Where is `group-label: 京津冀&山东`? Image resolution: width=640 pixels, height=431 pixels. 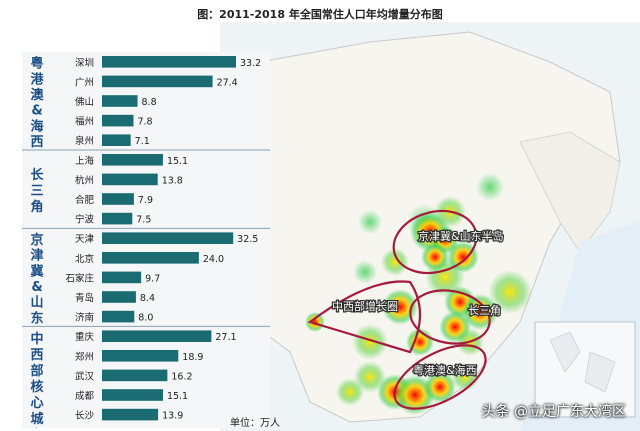
group-label: 京津冀&山东 is located at coordinates (36, 279).